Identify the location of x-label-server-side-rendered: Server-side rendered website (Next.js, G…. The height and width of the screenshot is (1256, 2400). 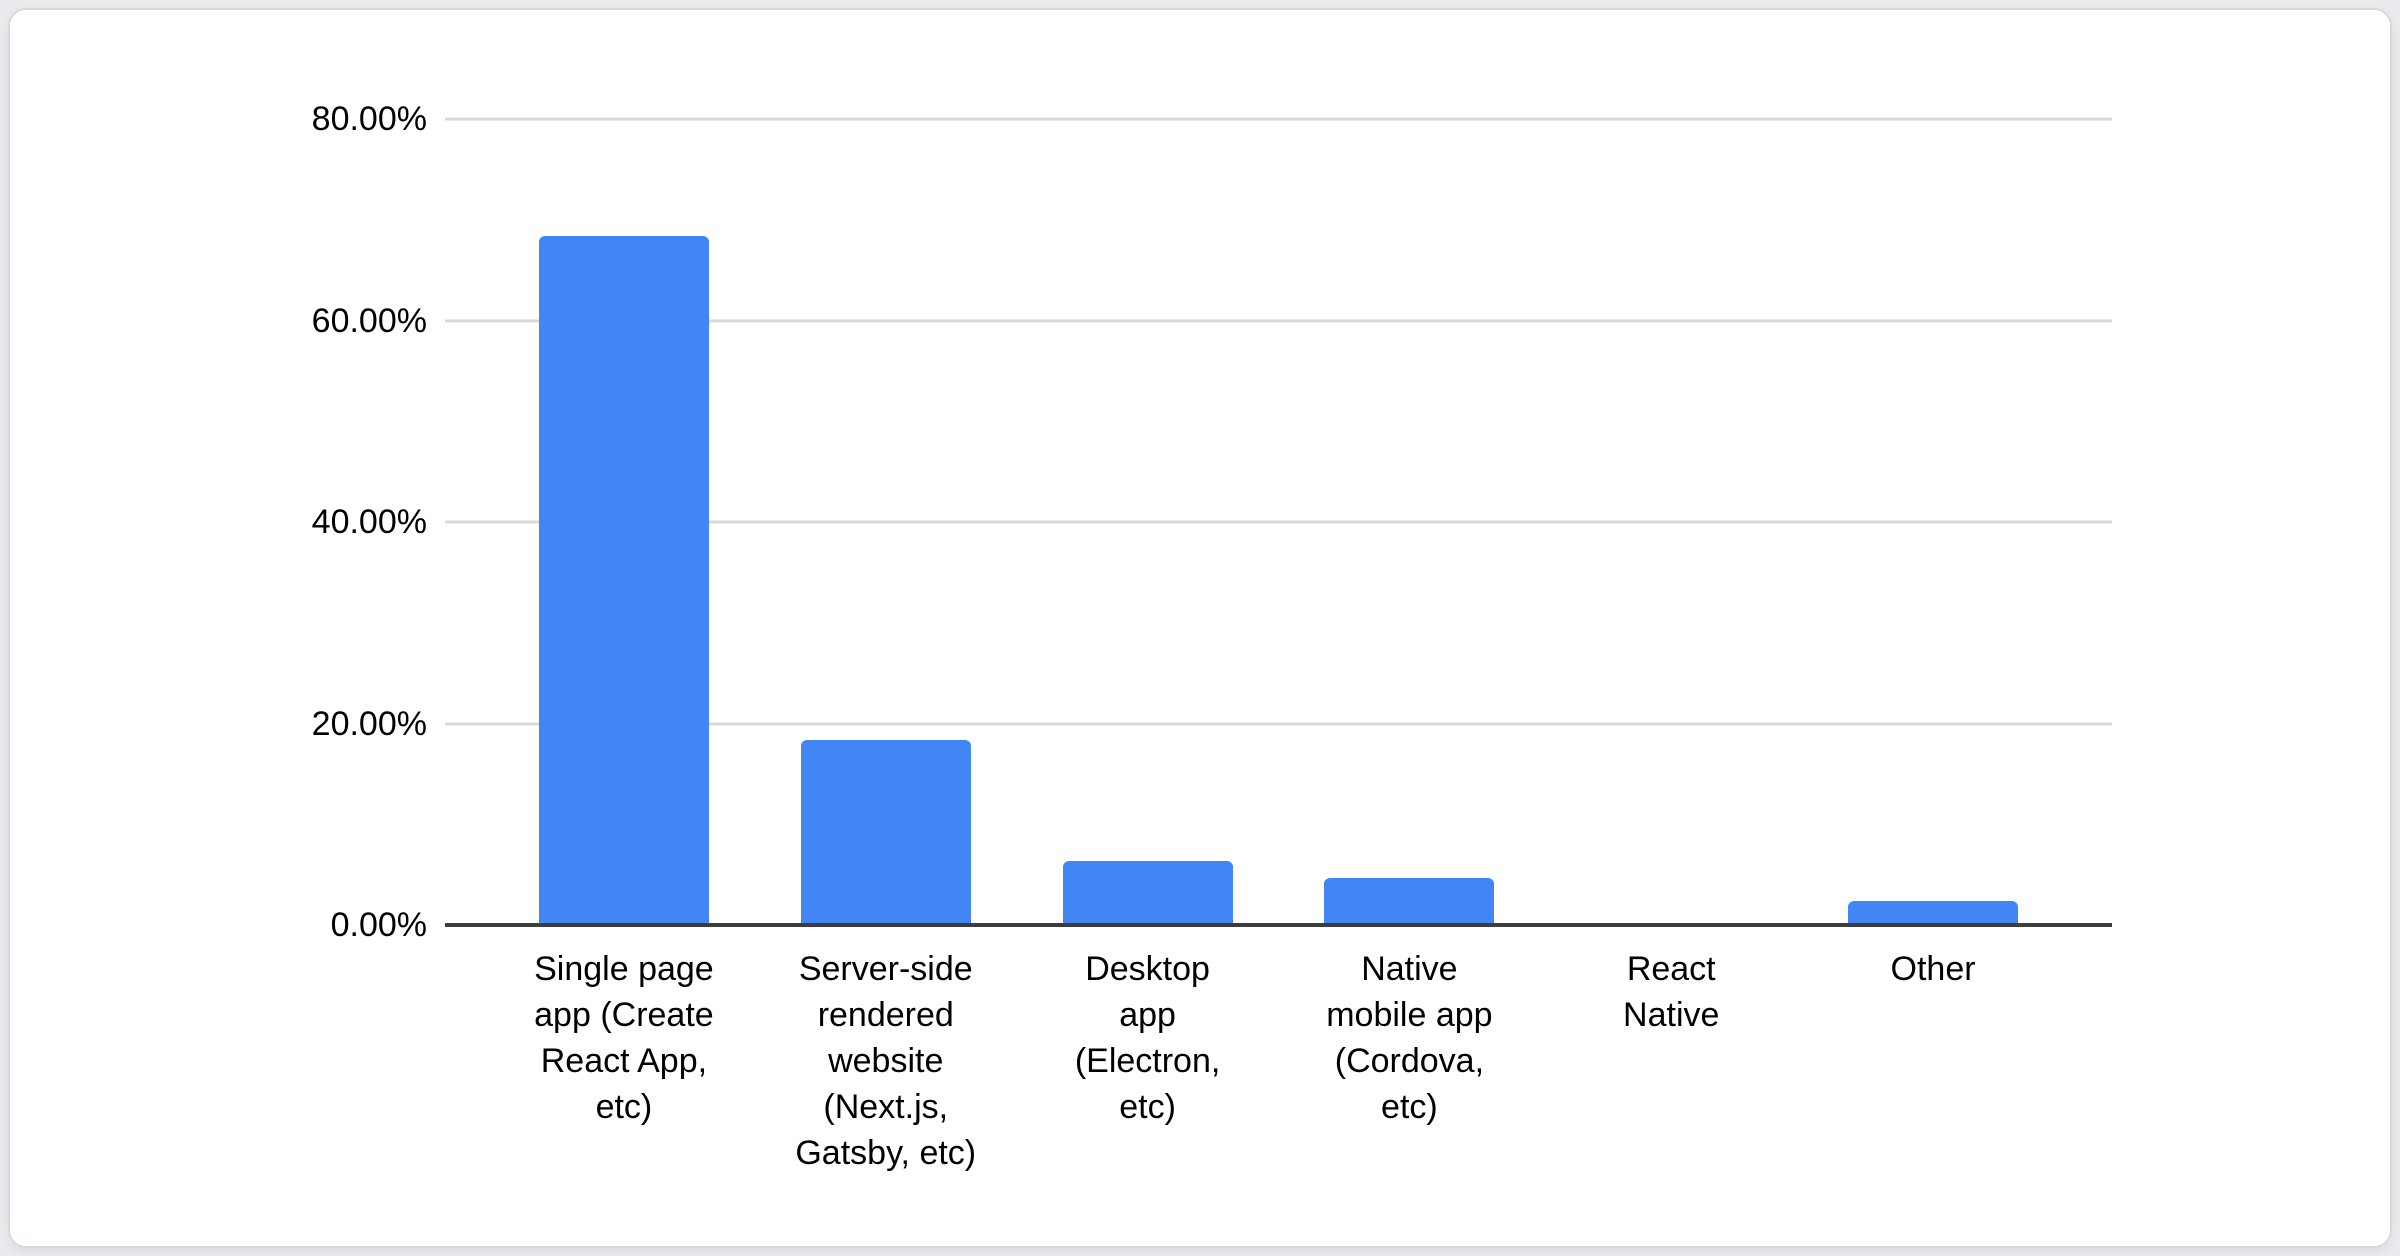
(886, 1061).